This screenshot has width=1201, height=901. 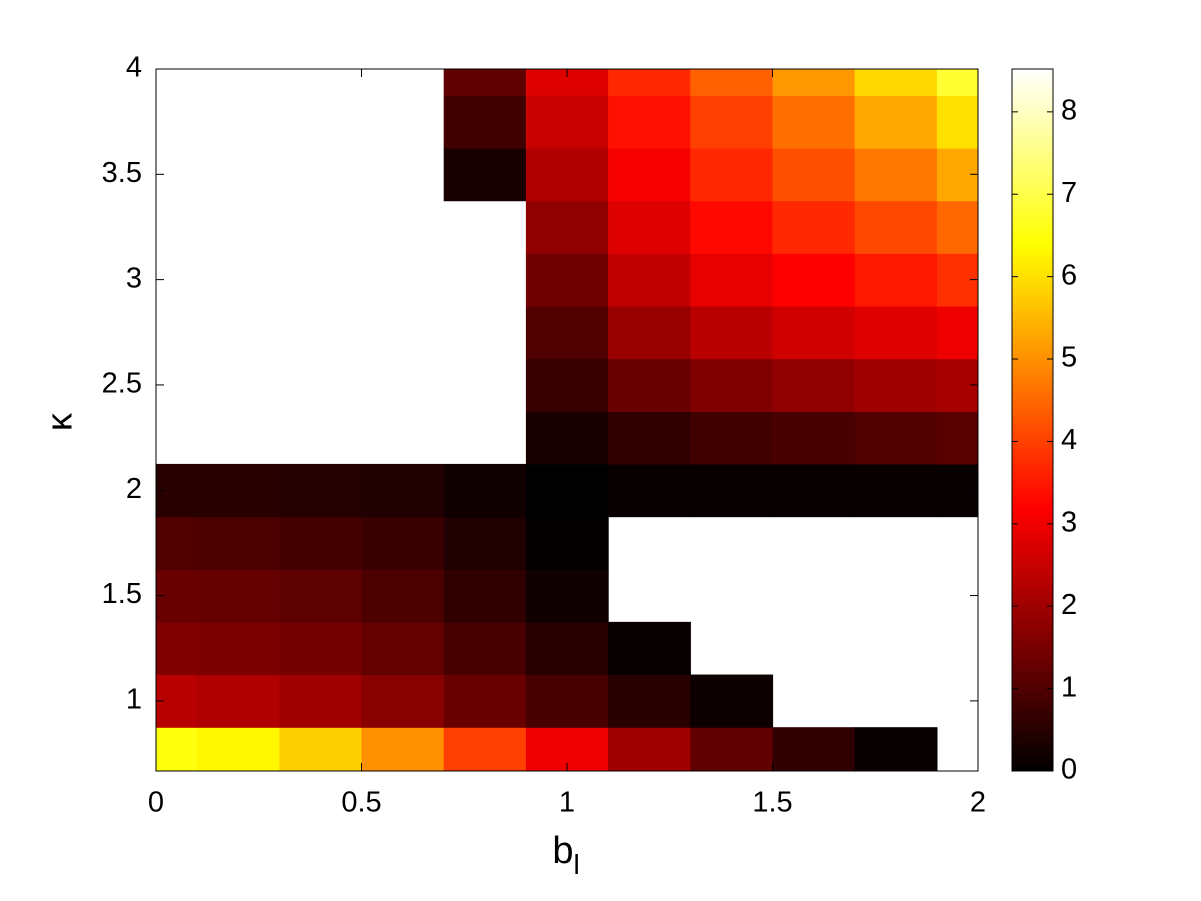 What do you see at coordinates (1069, 522) in the screenshot?
I see `colorbar-tick-label: 3` at bounding box center [1069, 522].